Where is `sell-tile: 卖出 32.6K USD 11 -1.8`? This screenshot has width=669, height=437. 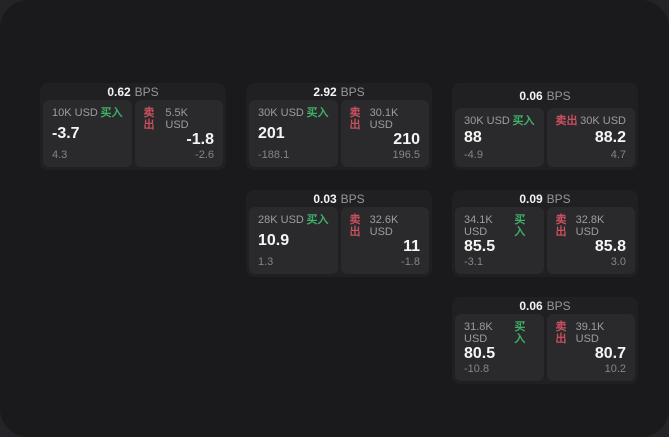 sell-tile: 卖出 32.6K USD 11 -1.8 is located at coordinates (384, 240).